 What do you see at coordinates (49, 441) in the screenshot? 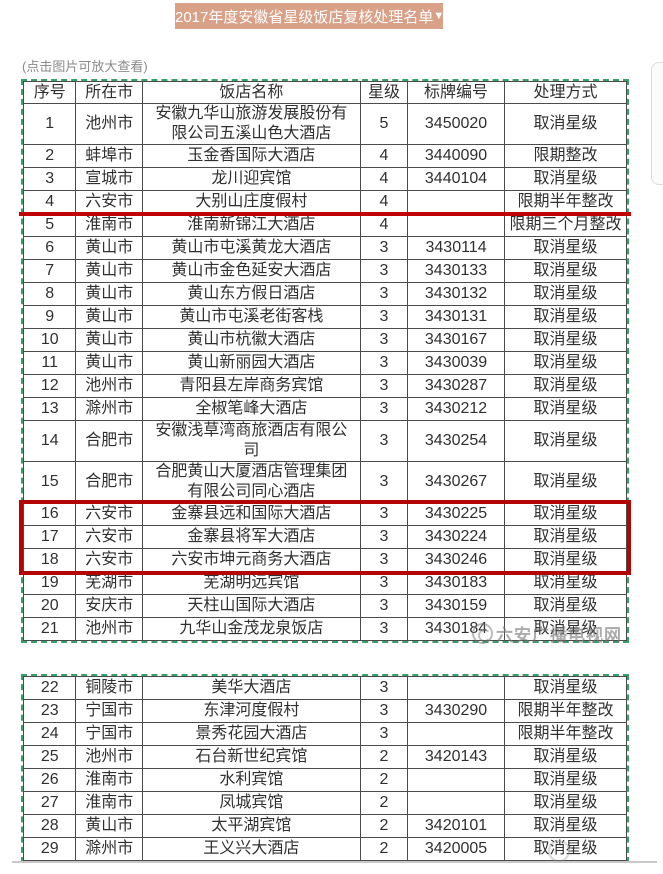
I see `table-cell: 14` at bounding box center [49, 441].